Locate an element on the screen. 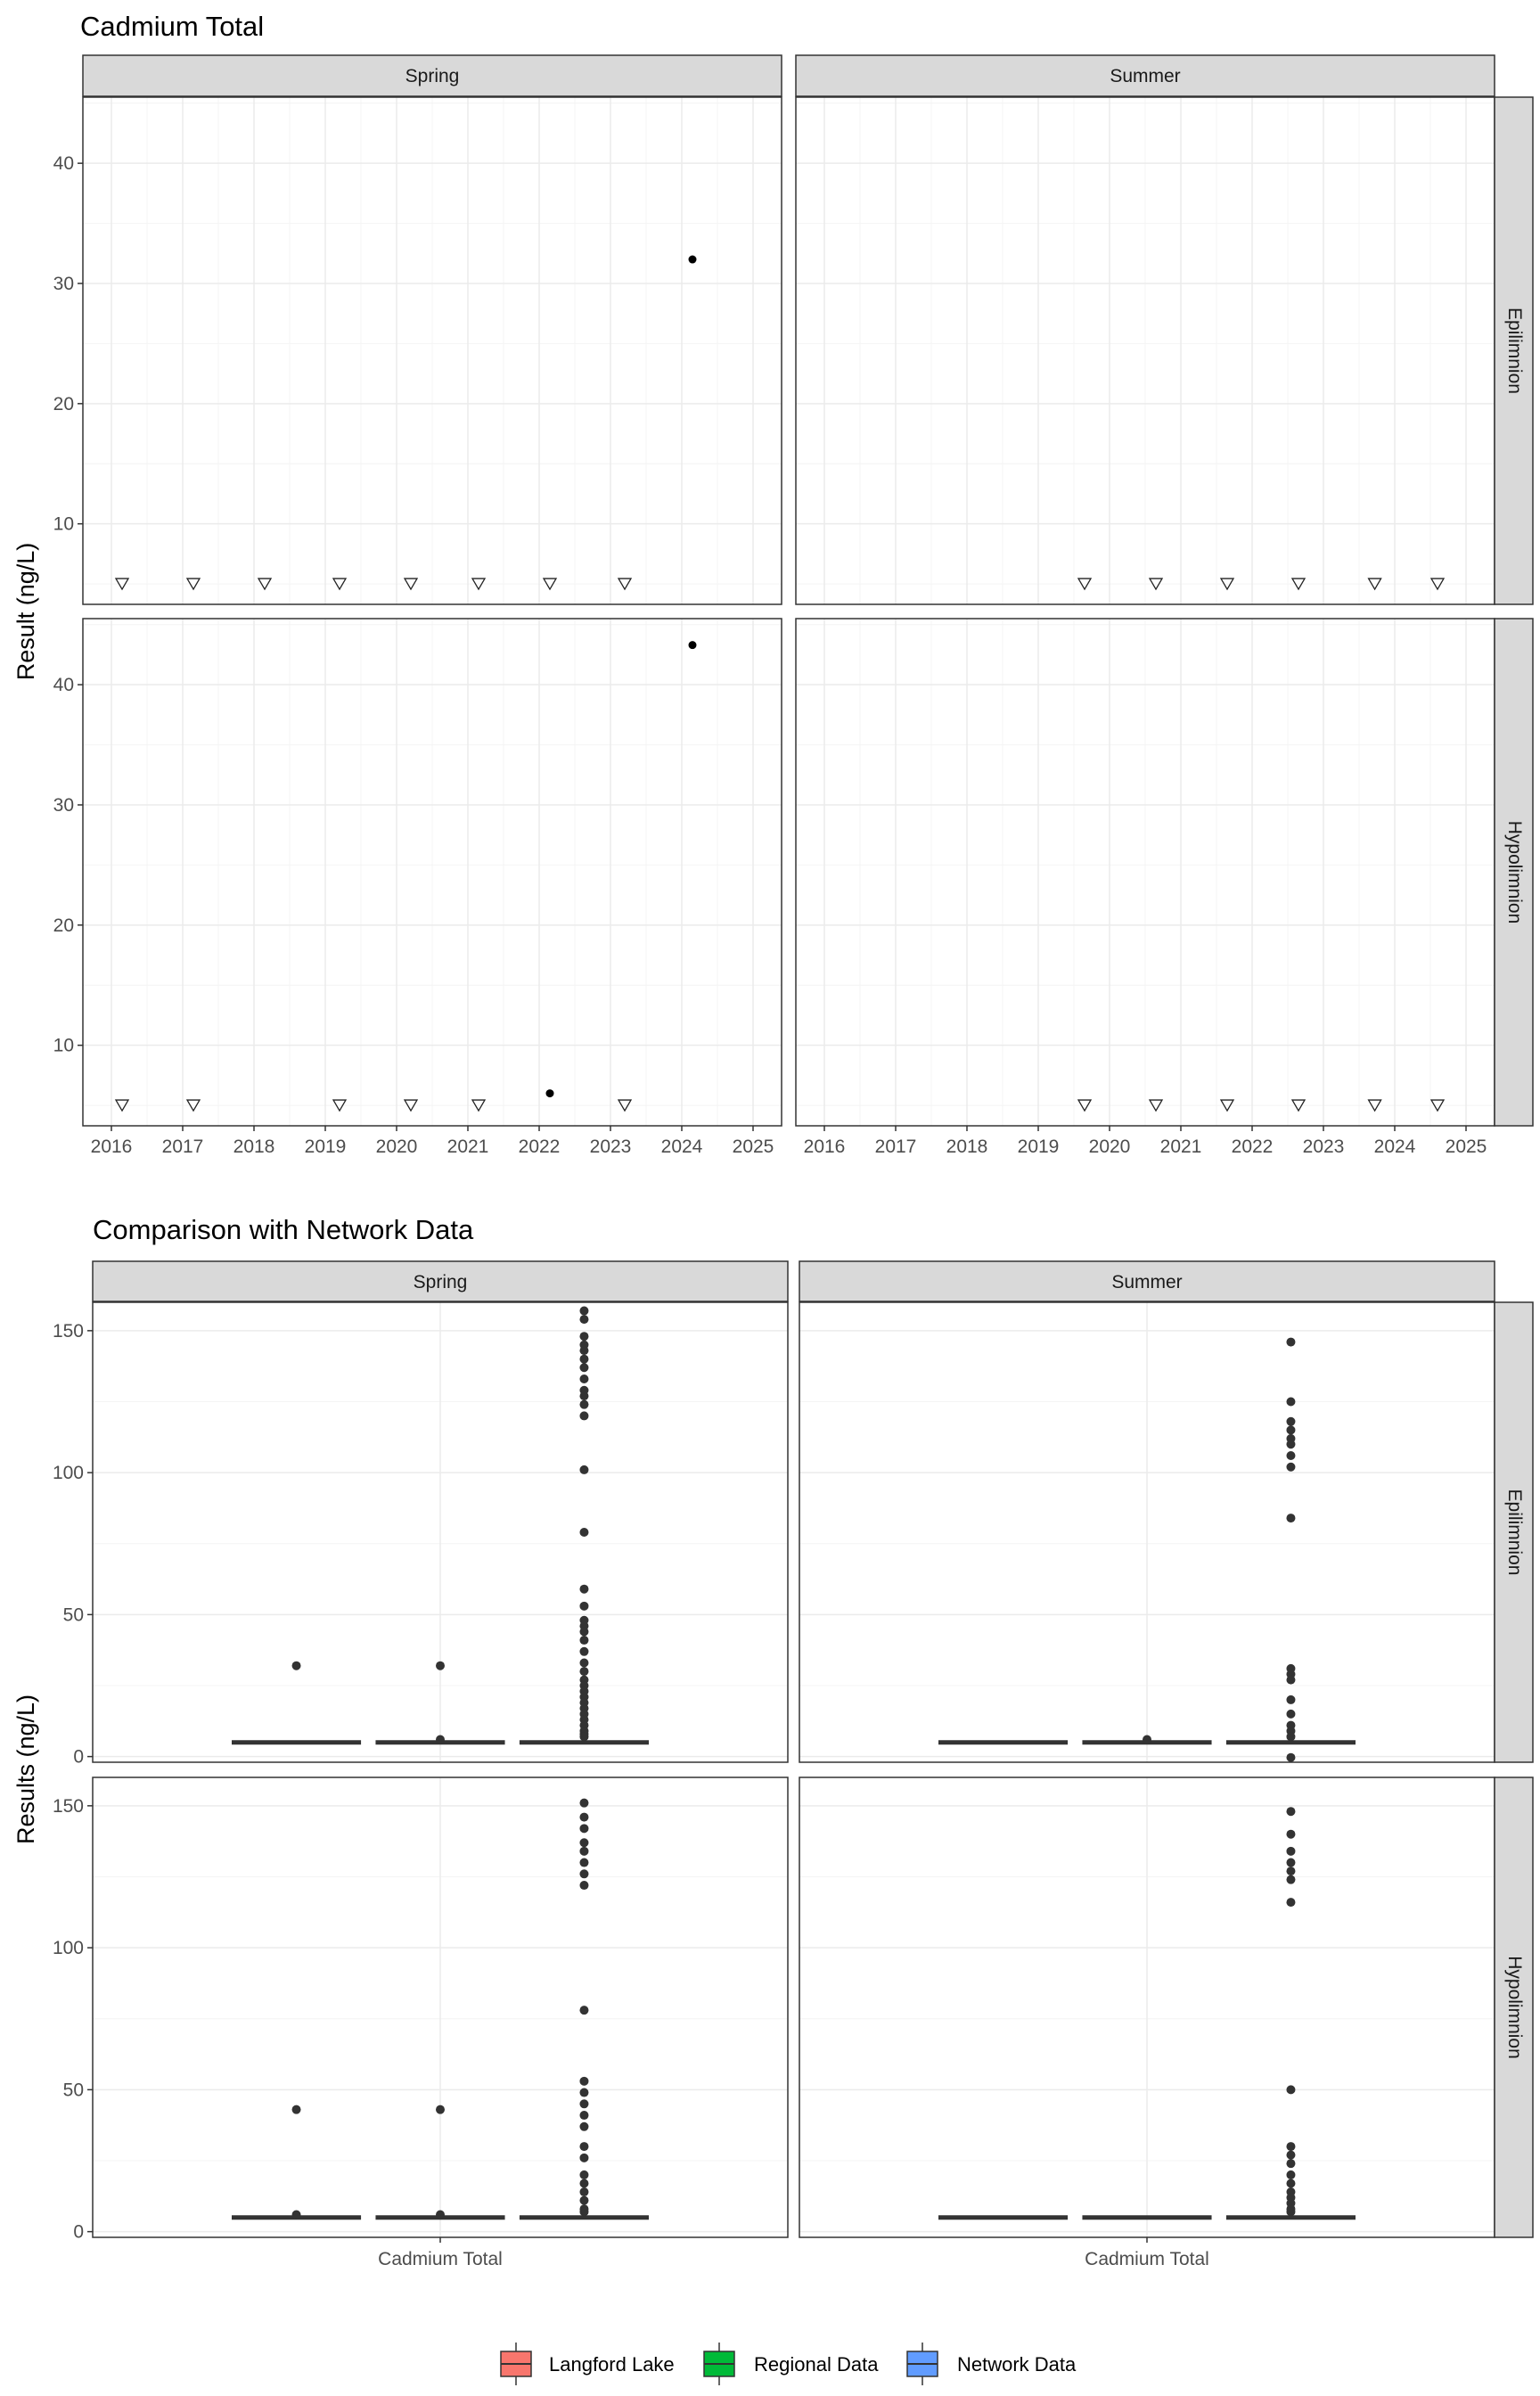 The width and height of the screenshot is (1540, 2396). x-tick-label: 2023 is located at coordinates (611, 1146).